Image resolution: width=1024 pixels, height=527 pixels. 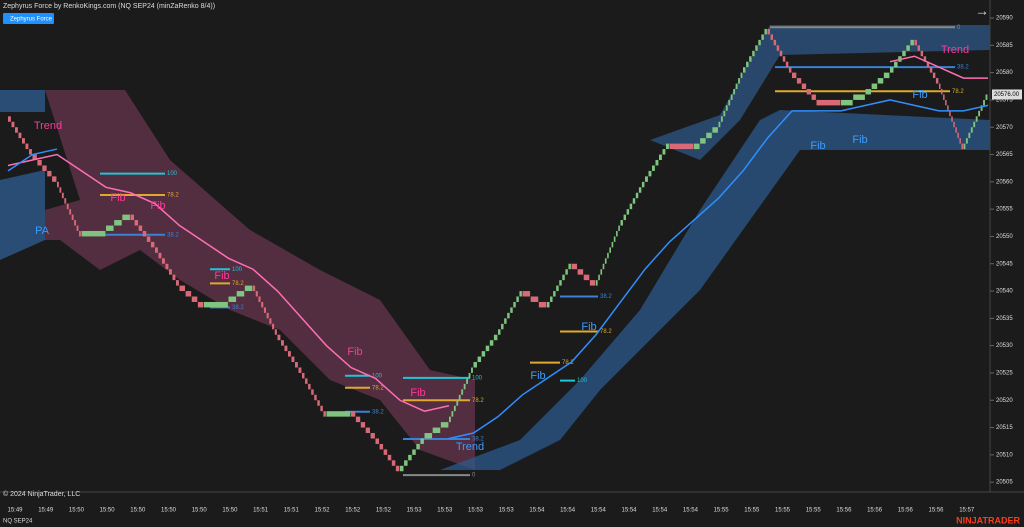 I want to click on y-tick-label: 20580, so click(x=1004, y=73).